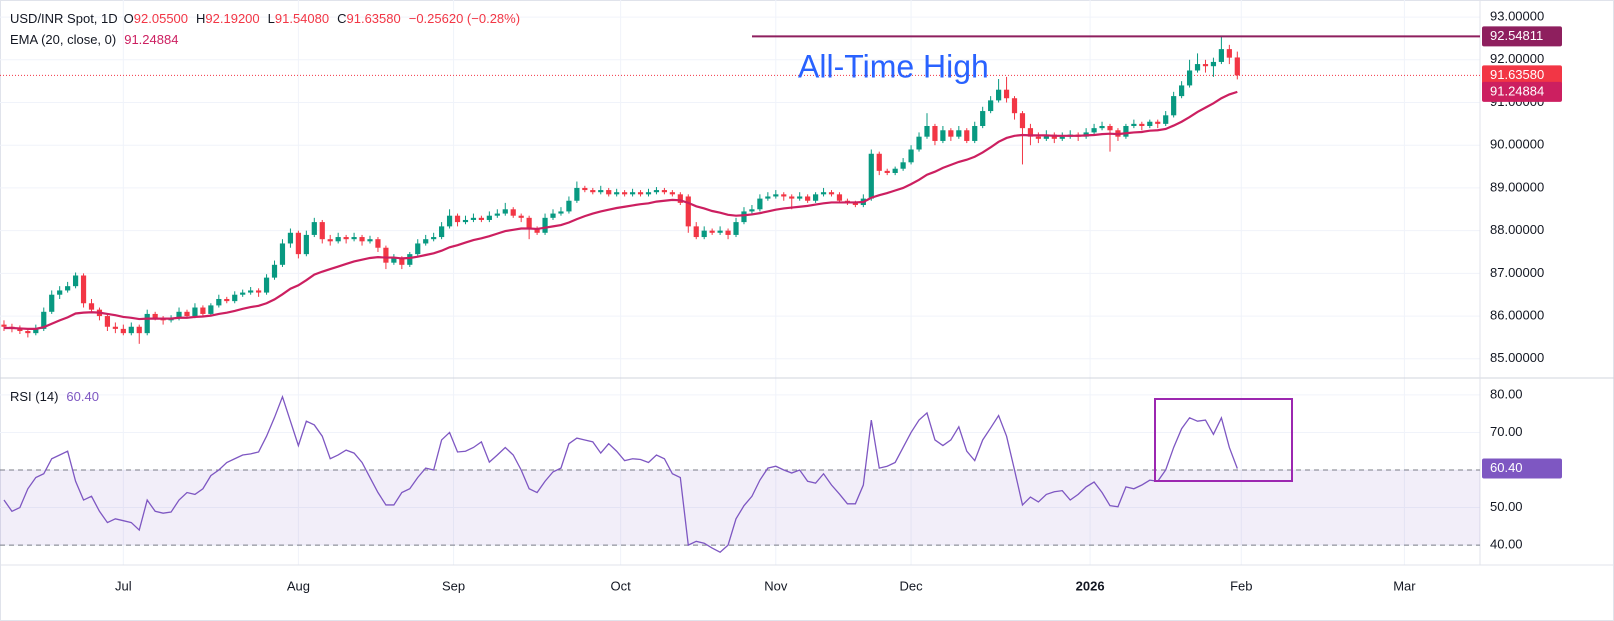 Image resolution: width=1614 pixels, height=621 pixels. What do you see at coordinates (1522, 36) in the screenshot?
I see `ath-box` at bounding box center [1522, 36].